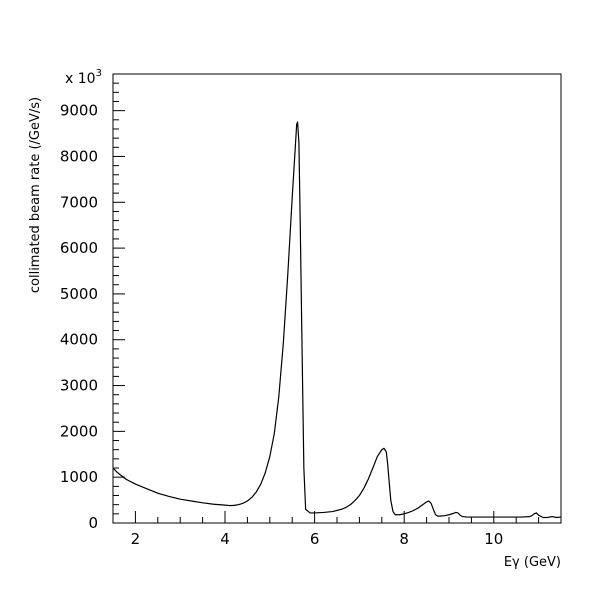  What do you see at coordinates (79, 294) in the screenshot?
I see `y-tick-label: 5000` at bounding box center [79, 294].